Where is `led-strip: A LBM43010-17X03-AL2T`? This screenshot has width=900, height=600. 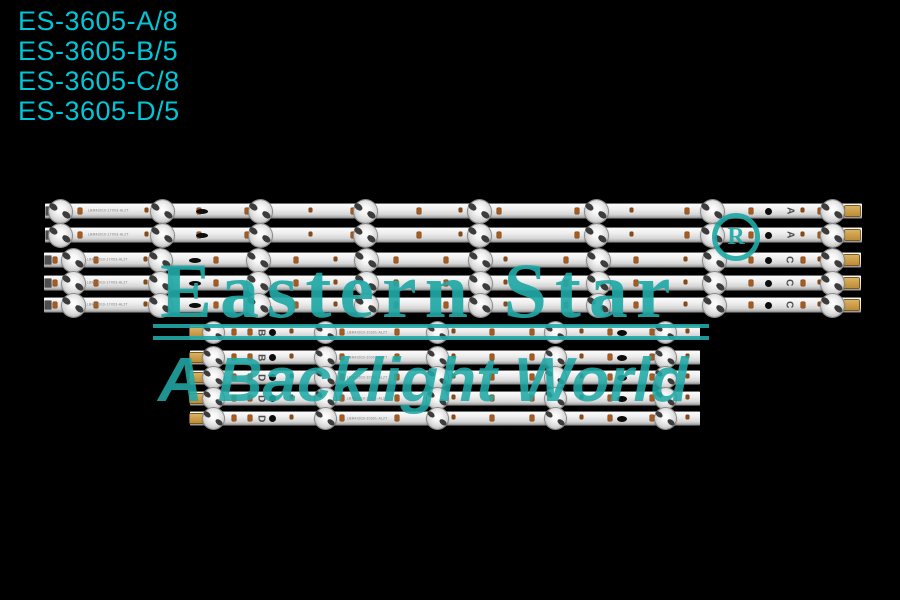
led-strip: A LBM43010-17X03-AL2T is located at coordinates (453, 211).